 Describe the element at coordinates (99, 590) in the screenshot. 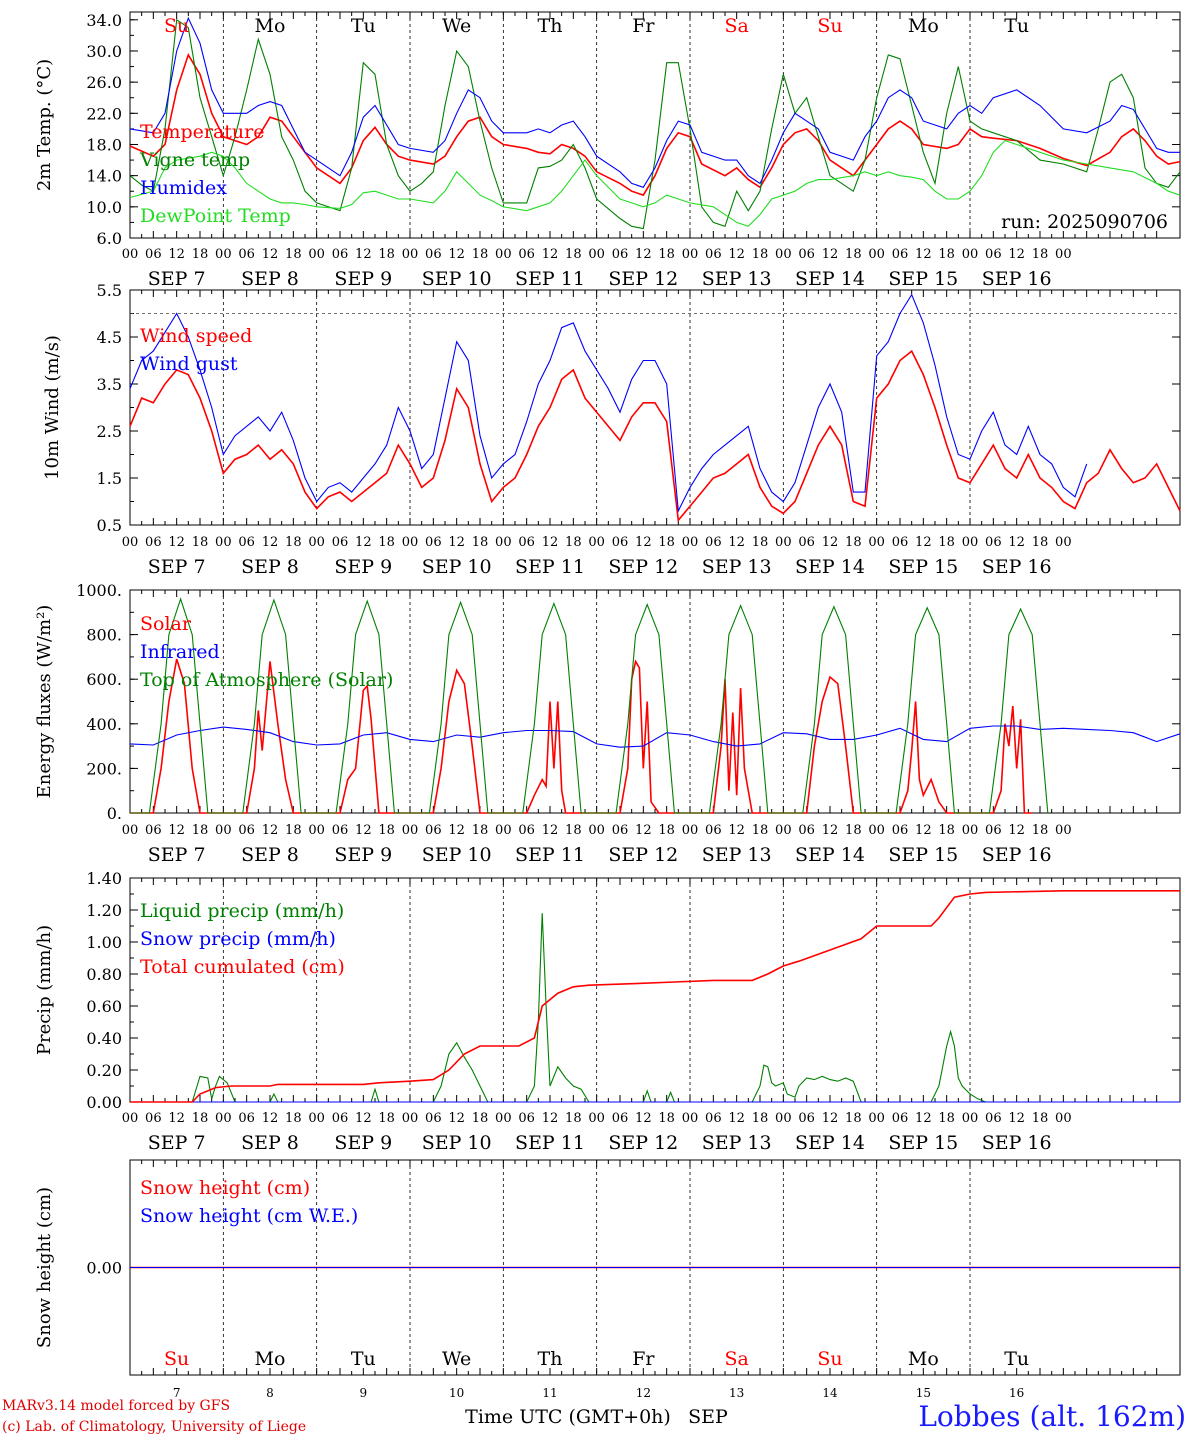

I see `y-tick-label: 1000.` at that location.